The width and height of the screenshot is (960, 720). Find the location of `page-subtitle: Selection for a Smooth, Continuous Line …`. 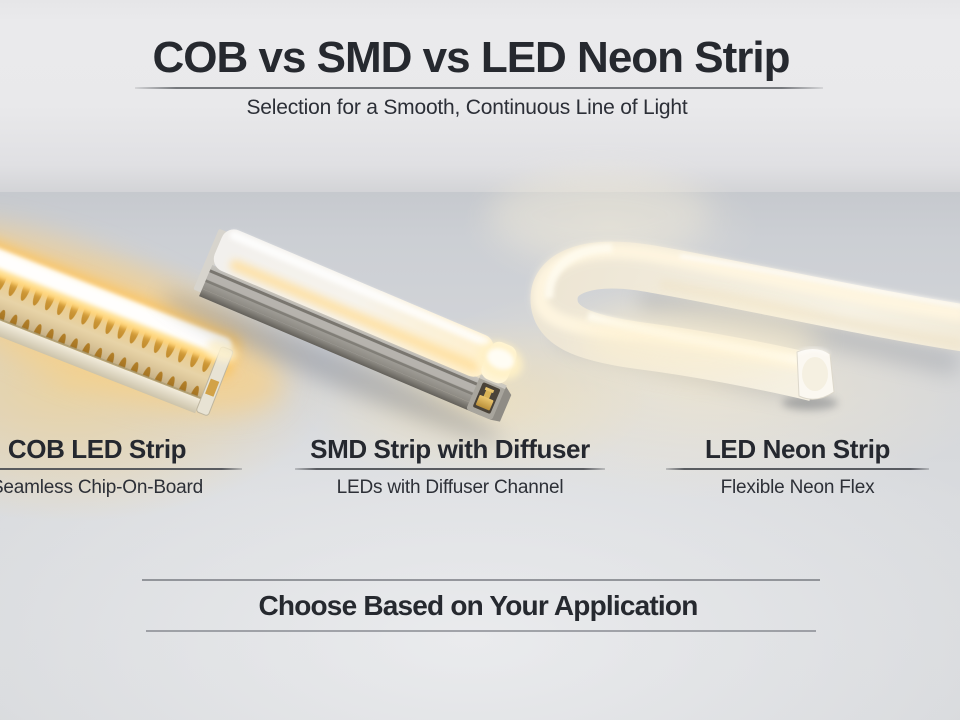

page-subtitle: Selection for a Smooth, Continuous Line … is located at coordinates (467, 107).